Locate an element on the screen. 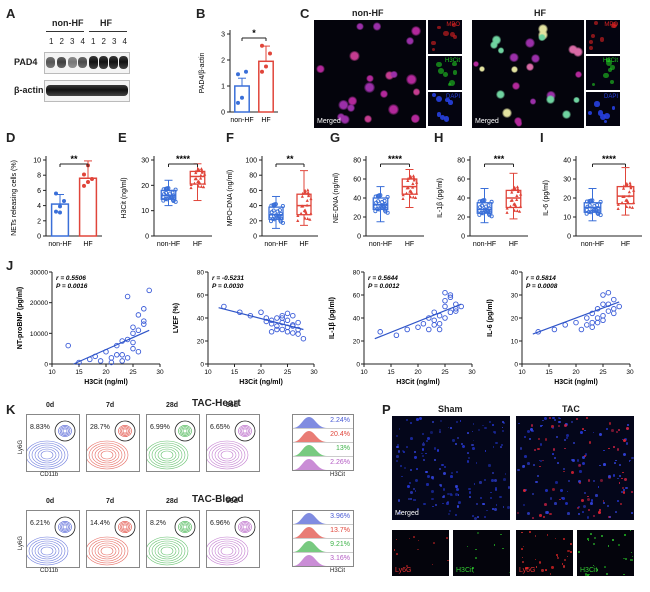  r-value: r = 0.5644 is located at coordinates (383, 278).